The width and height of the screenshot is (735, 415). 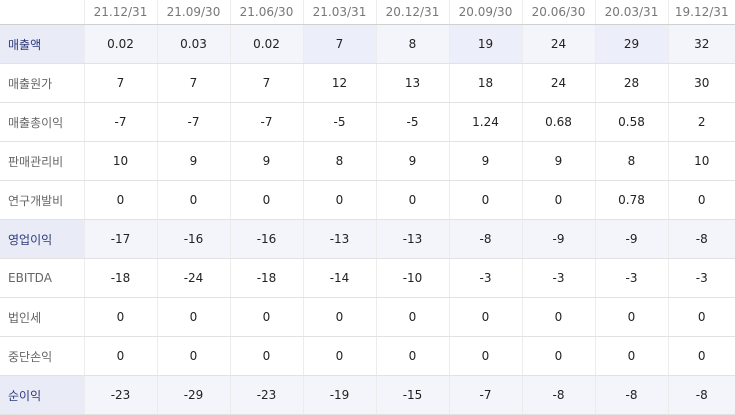 What do you see at coordinates (194, 395) in the screenshot?
I see `table-cell: -29` at bounding box center [194, 395].